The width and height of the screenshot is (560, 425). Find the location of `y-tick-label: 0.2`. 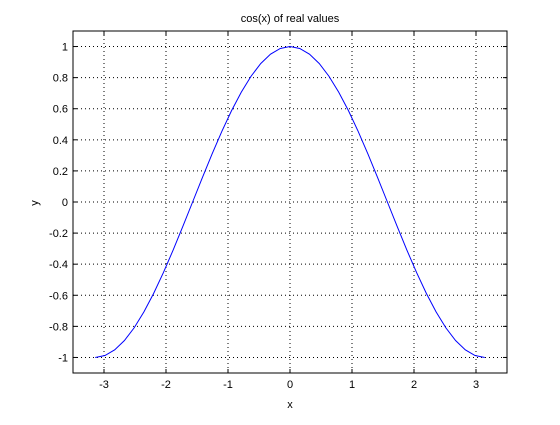

y-tick-label: 0.2 is located at coordinates (60, 172).